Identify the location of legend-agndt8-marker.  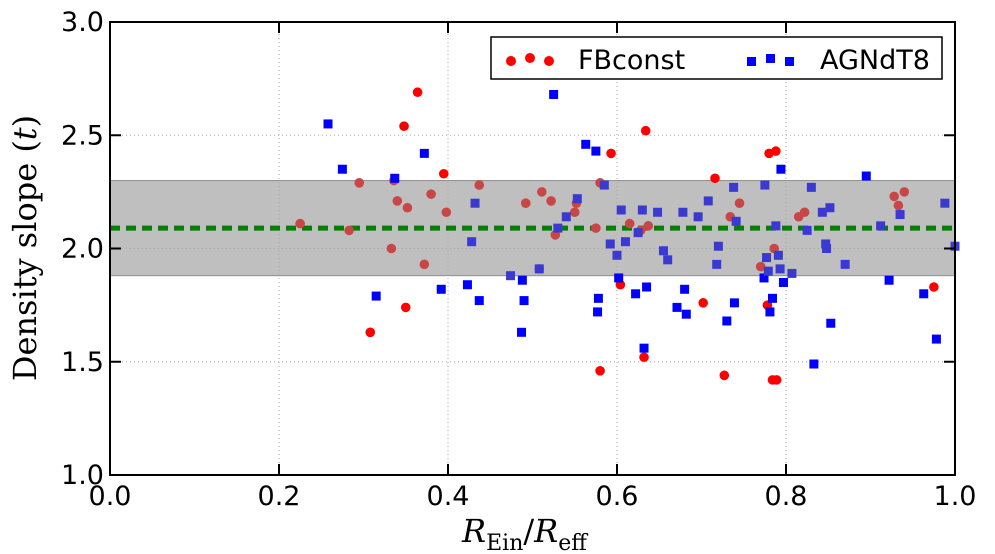
(751, 61).